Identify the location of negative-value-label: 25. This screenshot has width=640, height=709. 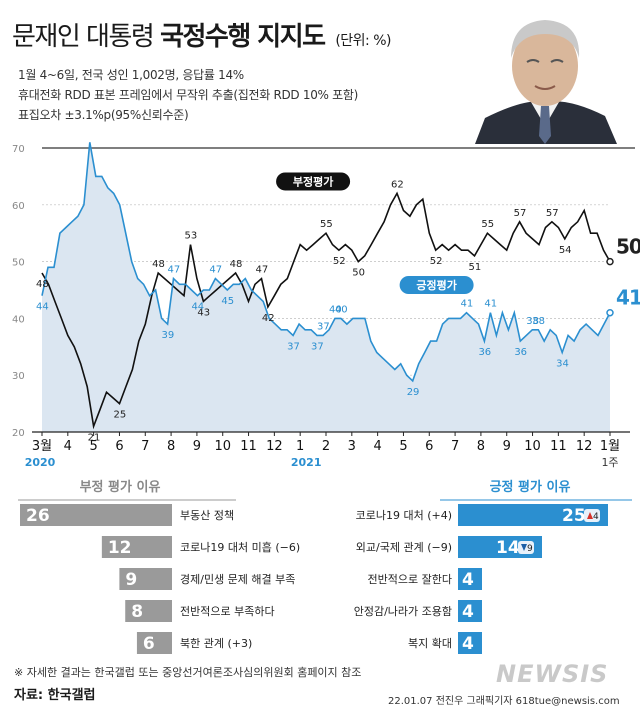
(119, 415).